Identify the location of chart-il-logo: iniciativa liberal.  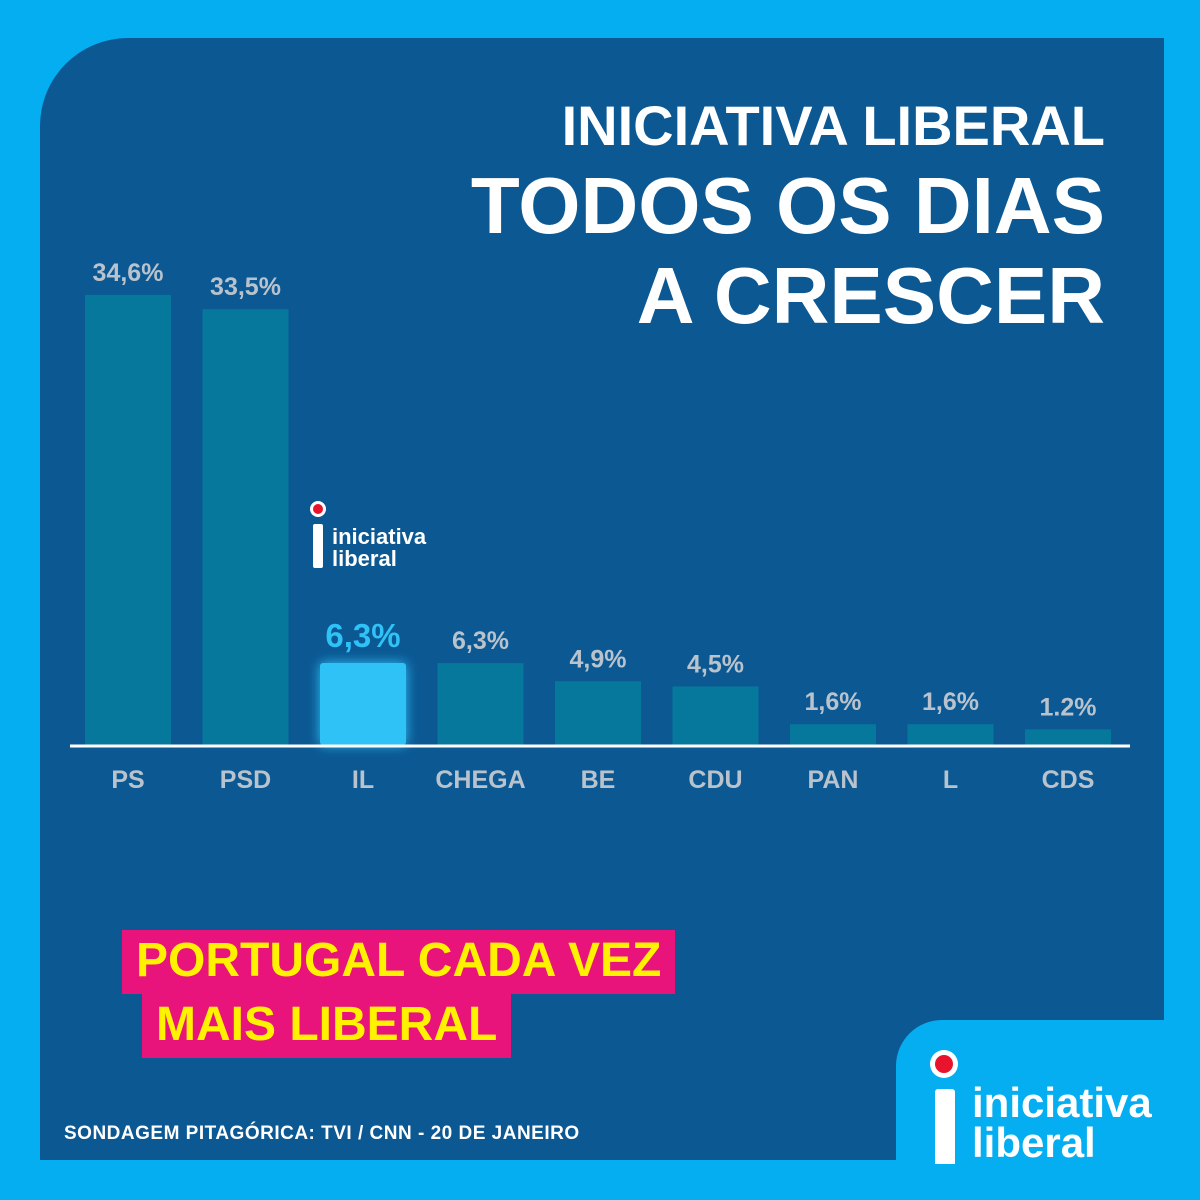
(395, 538).